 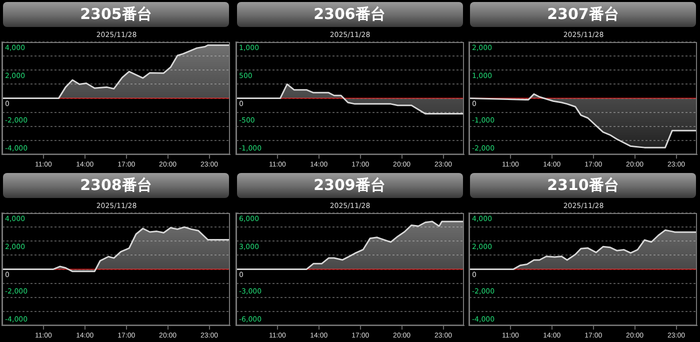 What do you see at coordinates (583, 185) in the screenshot?
I see `chart-title: 2310番台` at bounding box center [583, 185].